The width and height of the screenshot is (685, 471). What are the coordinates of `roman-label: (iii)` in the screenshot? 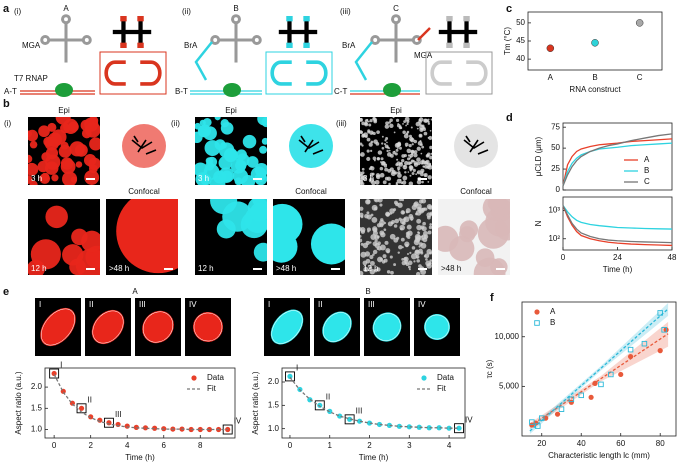 It's located at (345, 11).